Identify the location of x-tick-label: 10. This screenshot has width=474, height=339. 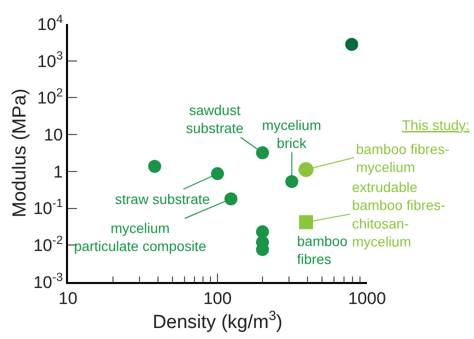
(68, 298).